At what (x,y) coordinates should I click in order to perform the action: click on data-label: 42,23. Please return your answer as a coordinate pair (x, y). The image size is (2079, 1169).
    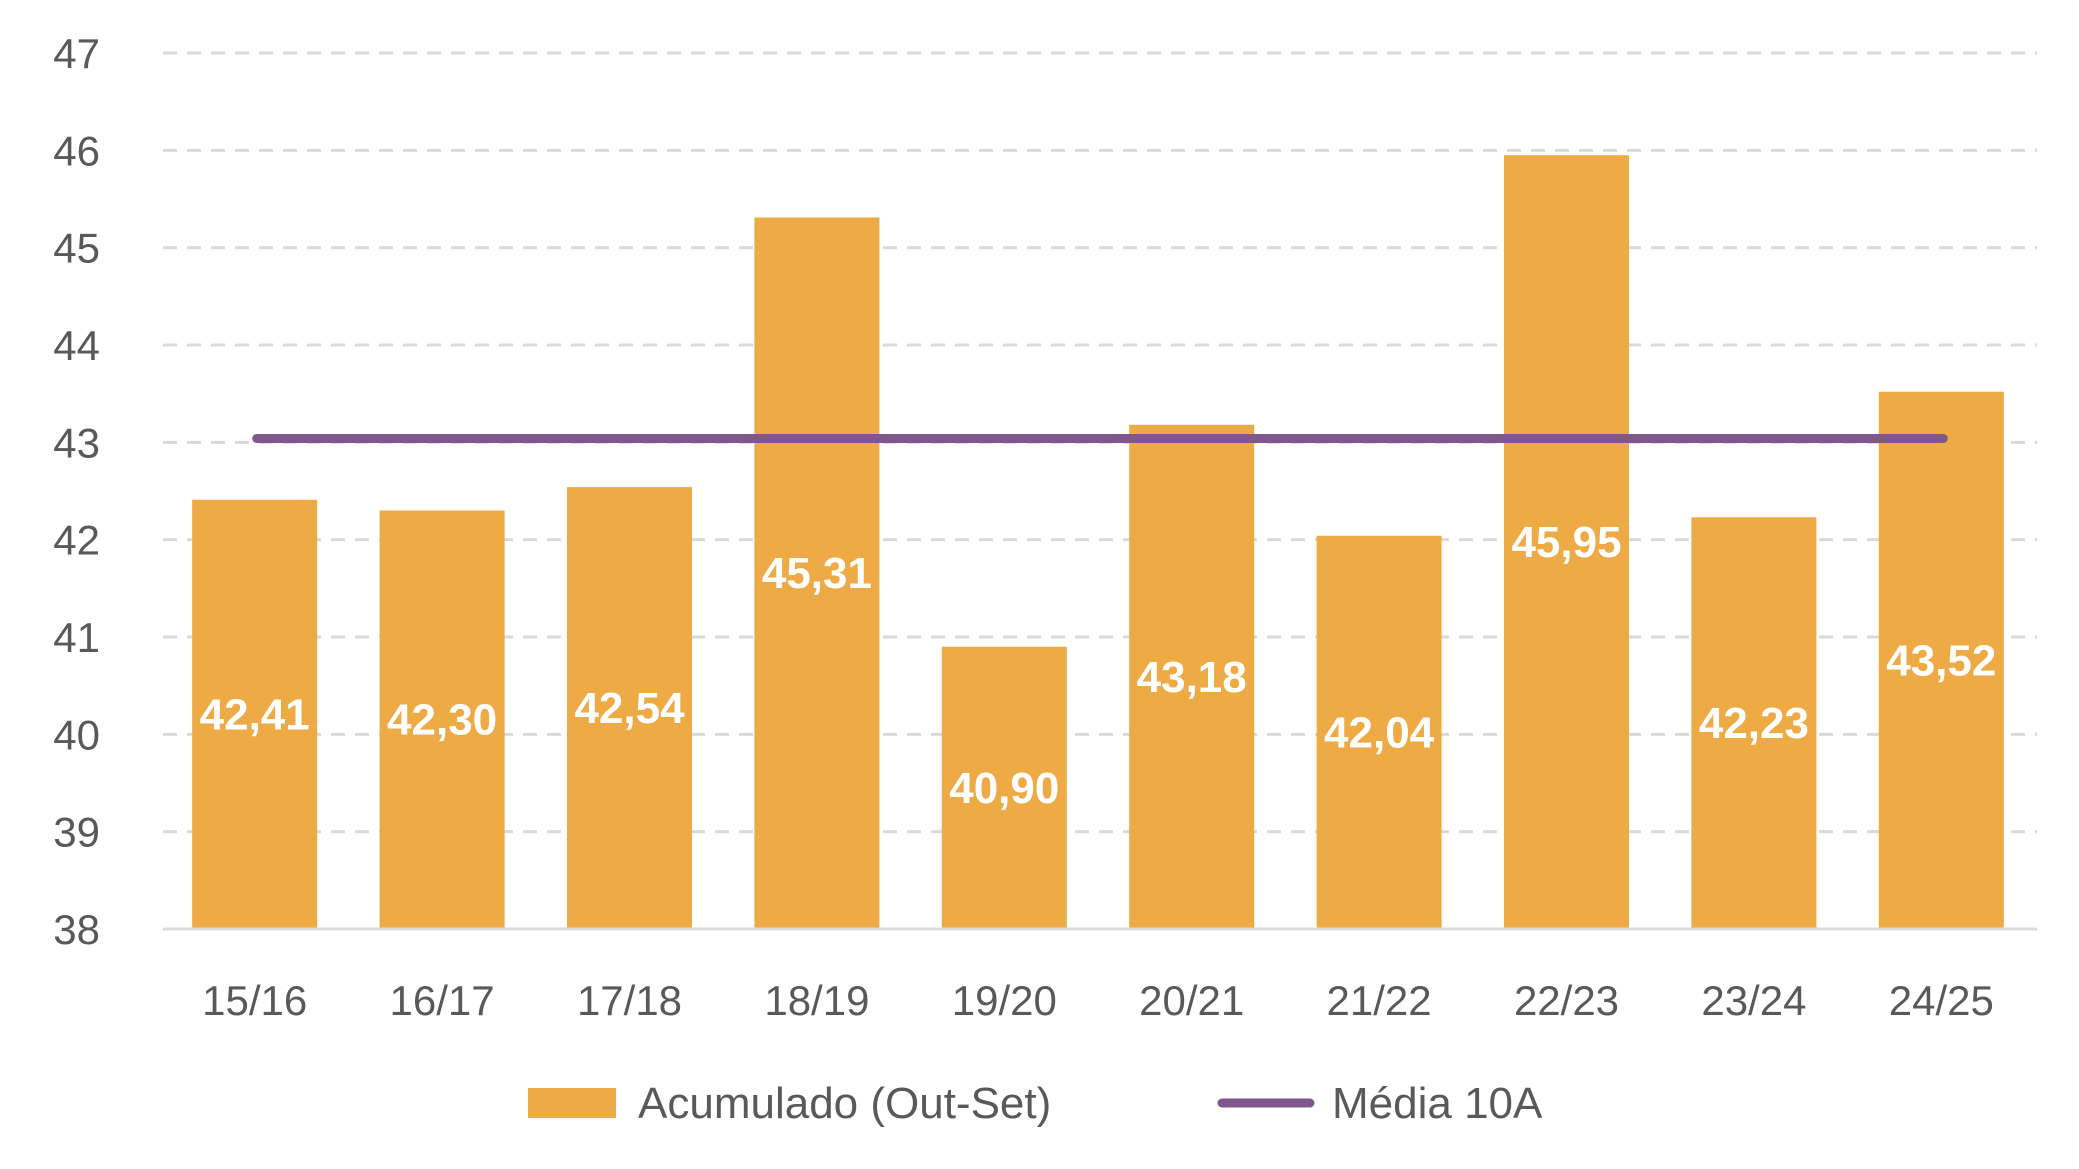
    Looking at the image, I should click on (1754, 723).